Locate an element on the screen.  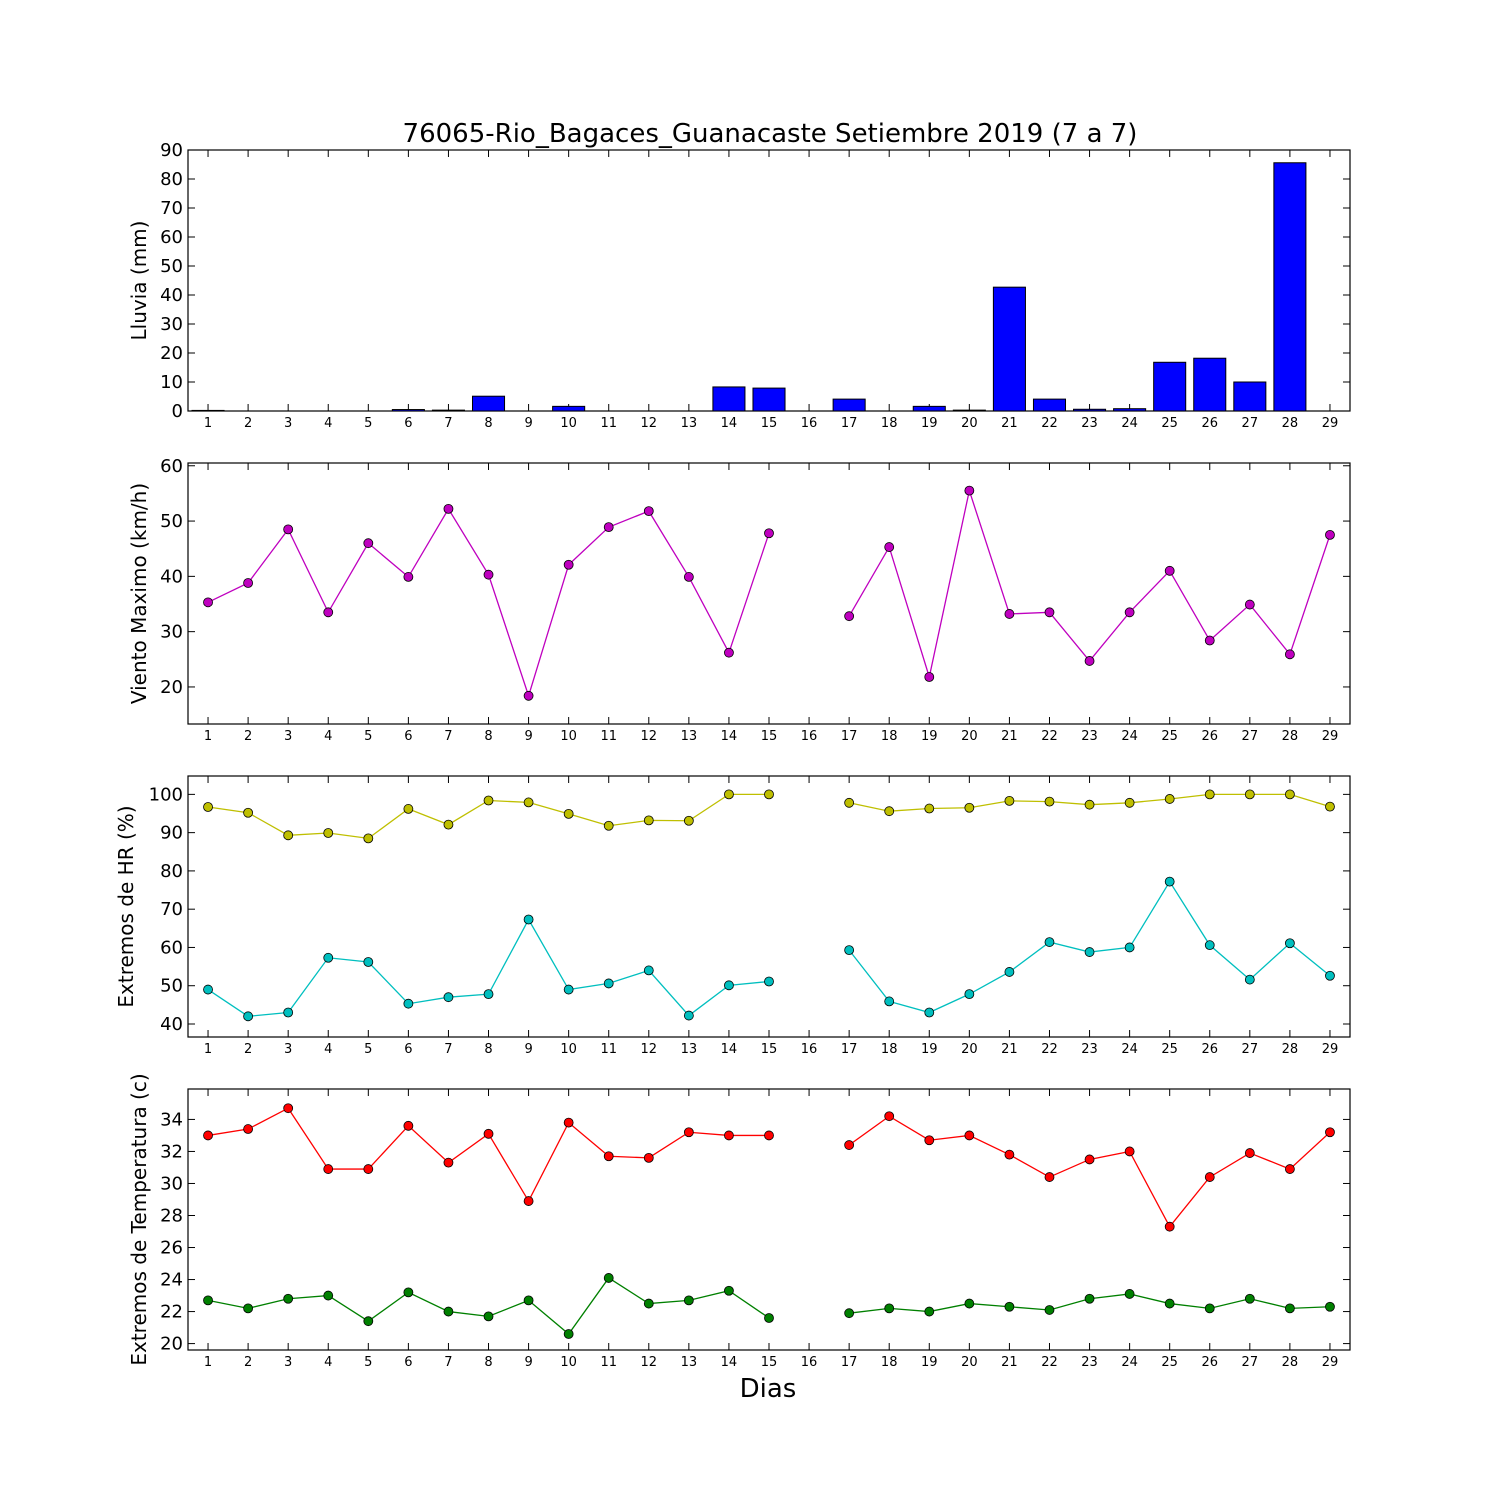
x-tick-label-viento: 2 is located at coordinates (248, 736).